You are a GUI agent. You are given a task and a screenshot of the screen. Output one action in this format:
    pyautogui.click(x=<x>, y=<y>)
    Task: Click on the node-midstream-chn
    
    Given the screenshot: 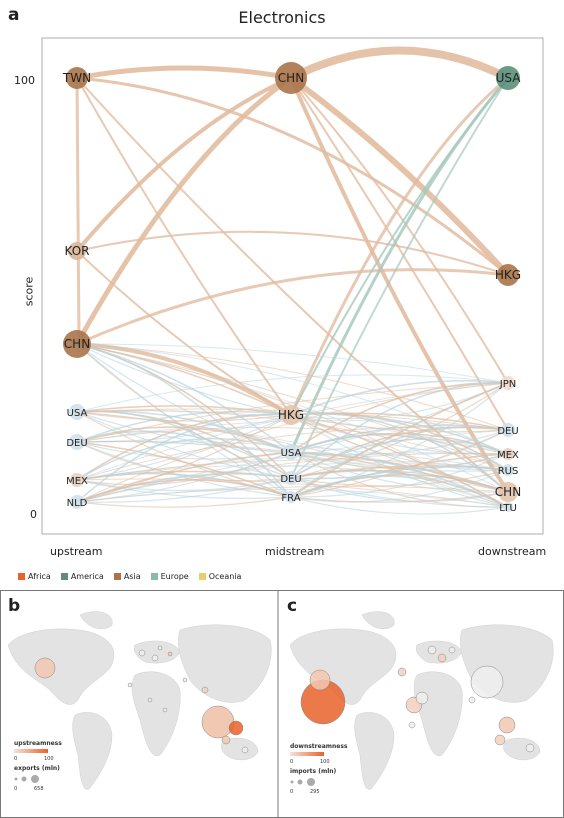 What is the action you would take?
    pyautogui.click(x=291, y=78)
    